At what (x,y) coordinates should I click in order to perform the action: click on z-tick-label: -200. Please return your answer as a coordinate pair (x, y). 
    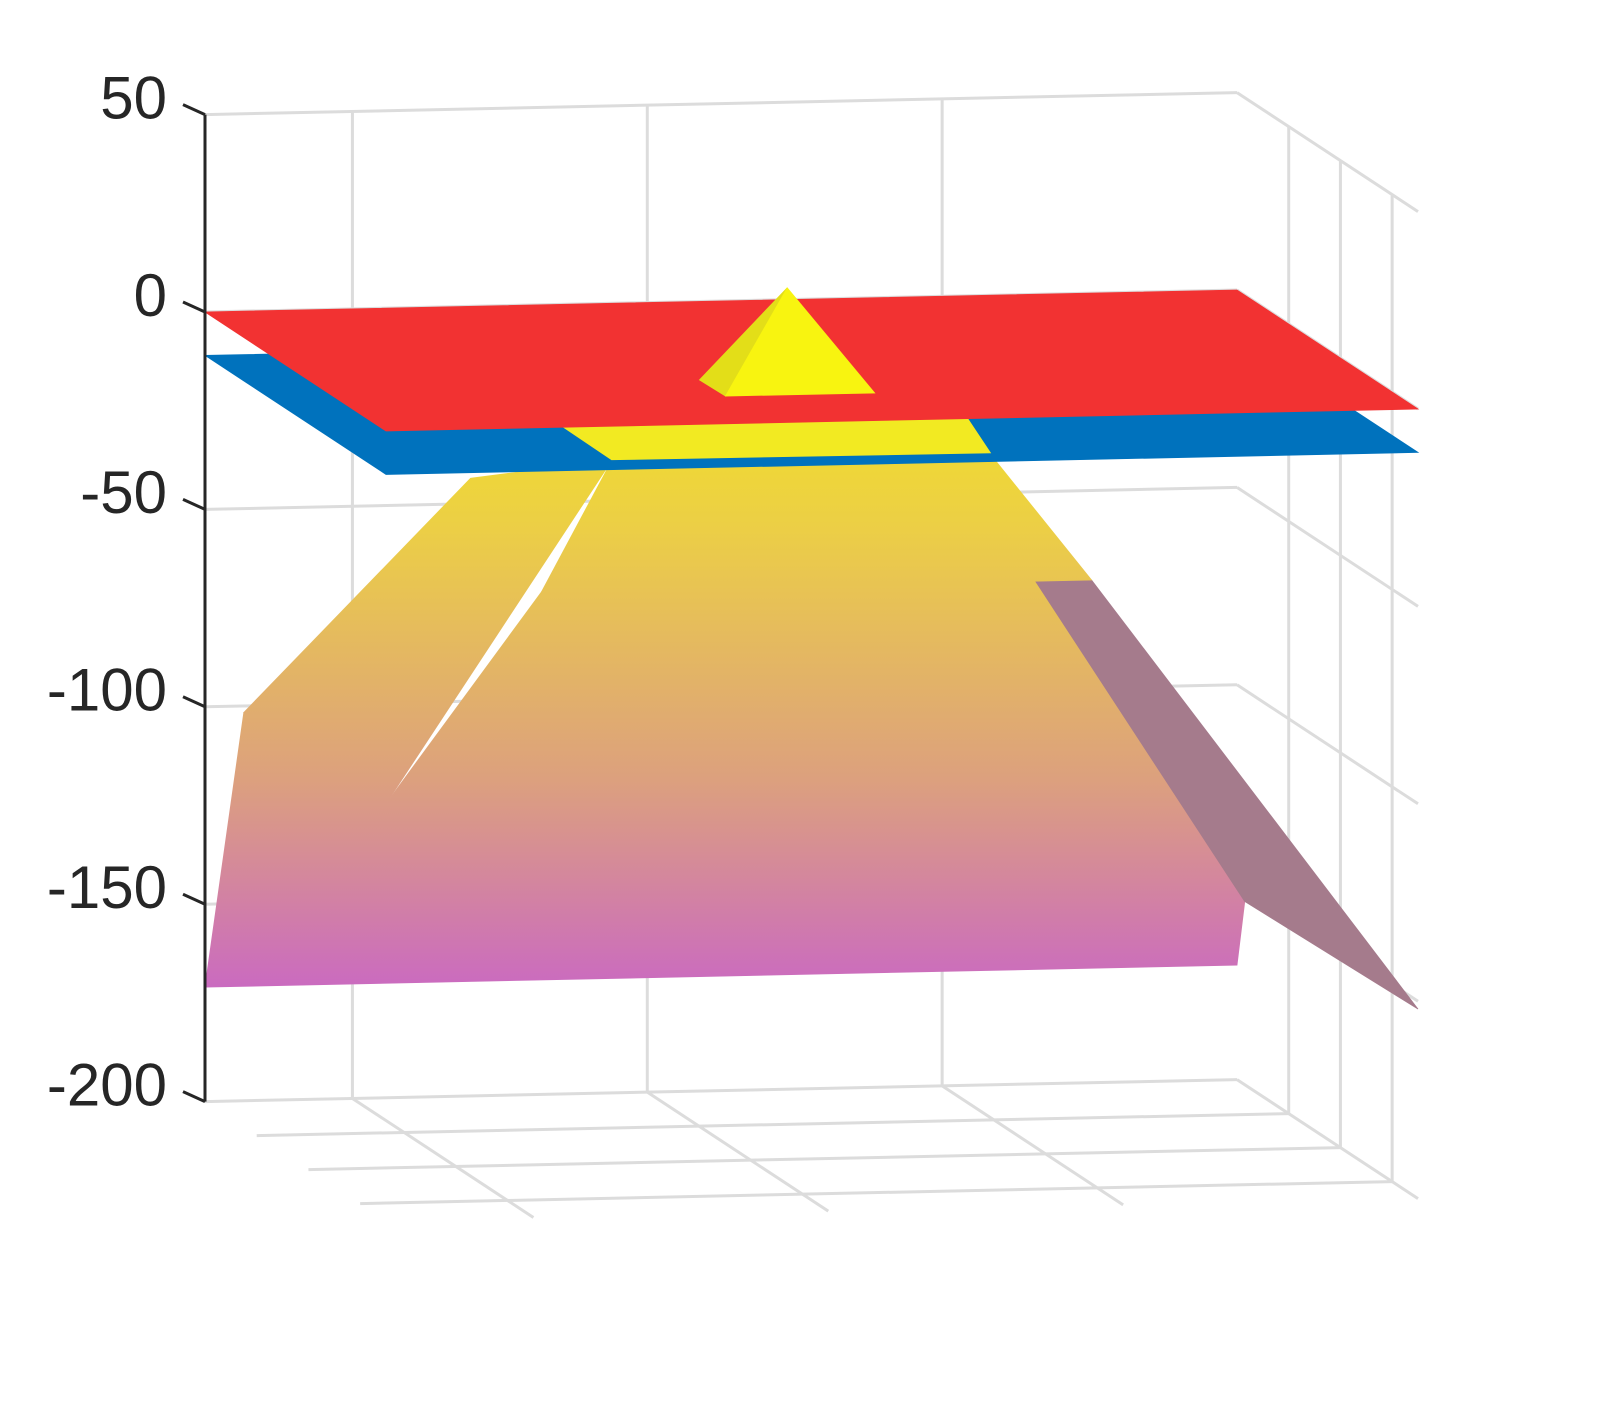
    Looking at the image, I should click on (107, 1084).